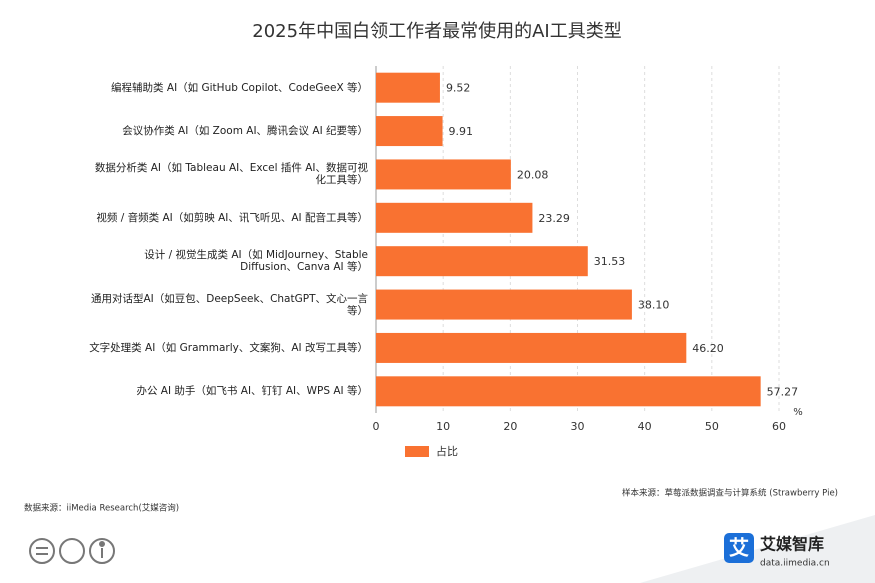 The image size is (875, 583). What do you see at coordinates (458, 88) in the screenshot?
I see `value-label: 9.52` at bounding box center [458, 88].